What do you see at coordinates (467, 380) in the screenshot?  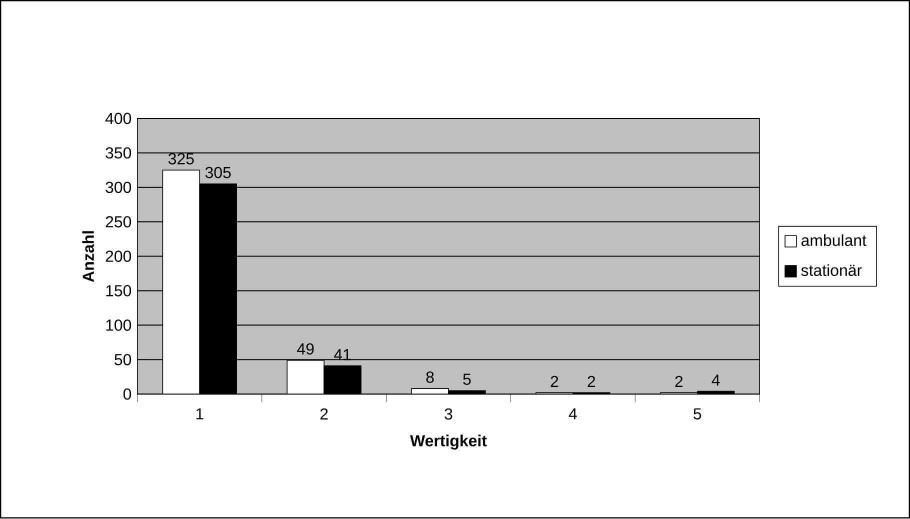 I see `data-label: 5` at bounding box center [467, 380].